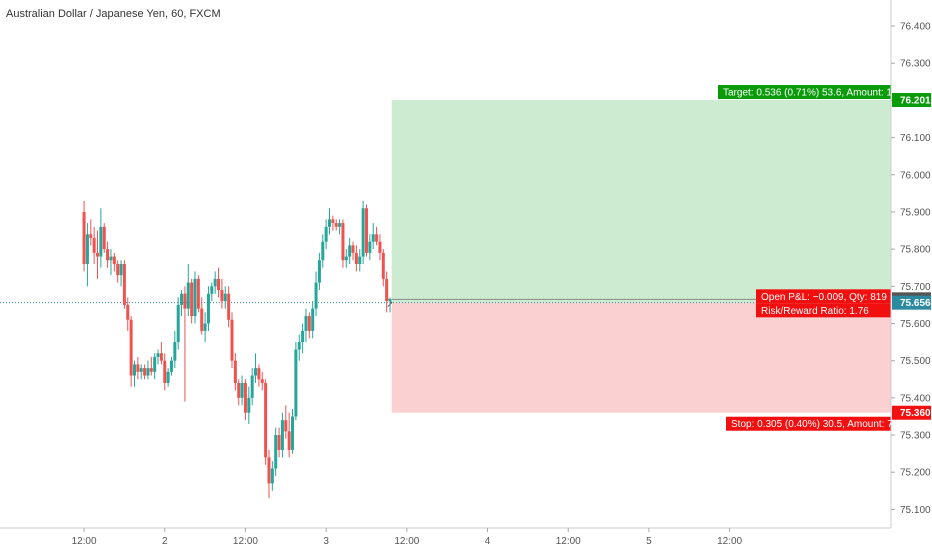 The width and height of the screenshot is (932, 555). Describe the element at coordinates (833, 296) in the screenshot. I see `pnl-label` at that location.